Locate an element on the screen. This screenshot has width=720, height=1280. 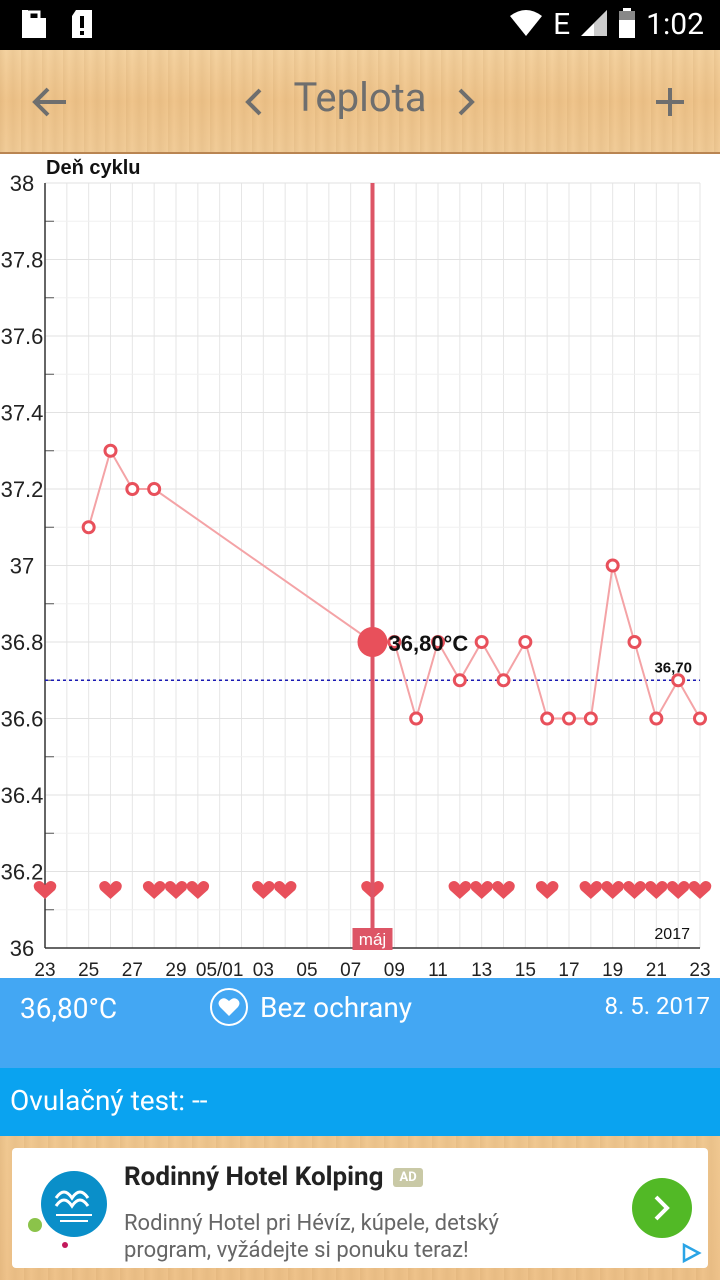
ad-choices-icon is located at coordinates (691, 1253).